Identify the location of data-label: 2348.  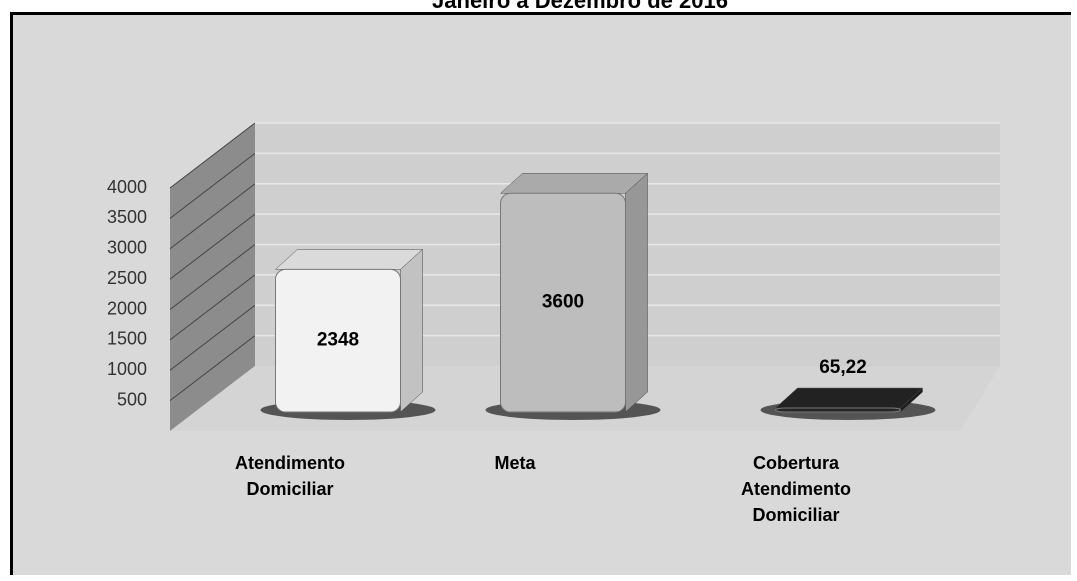
(338, 340).